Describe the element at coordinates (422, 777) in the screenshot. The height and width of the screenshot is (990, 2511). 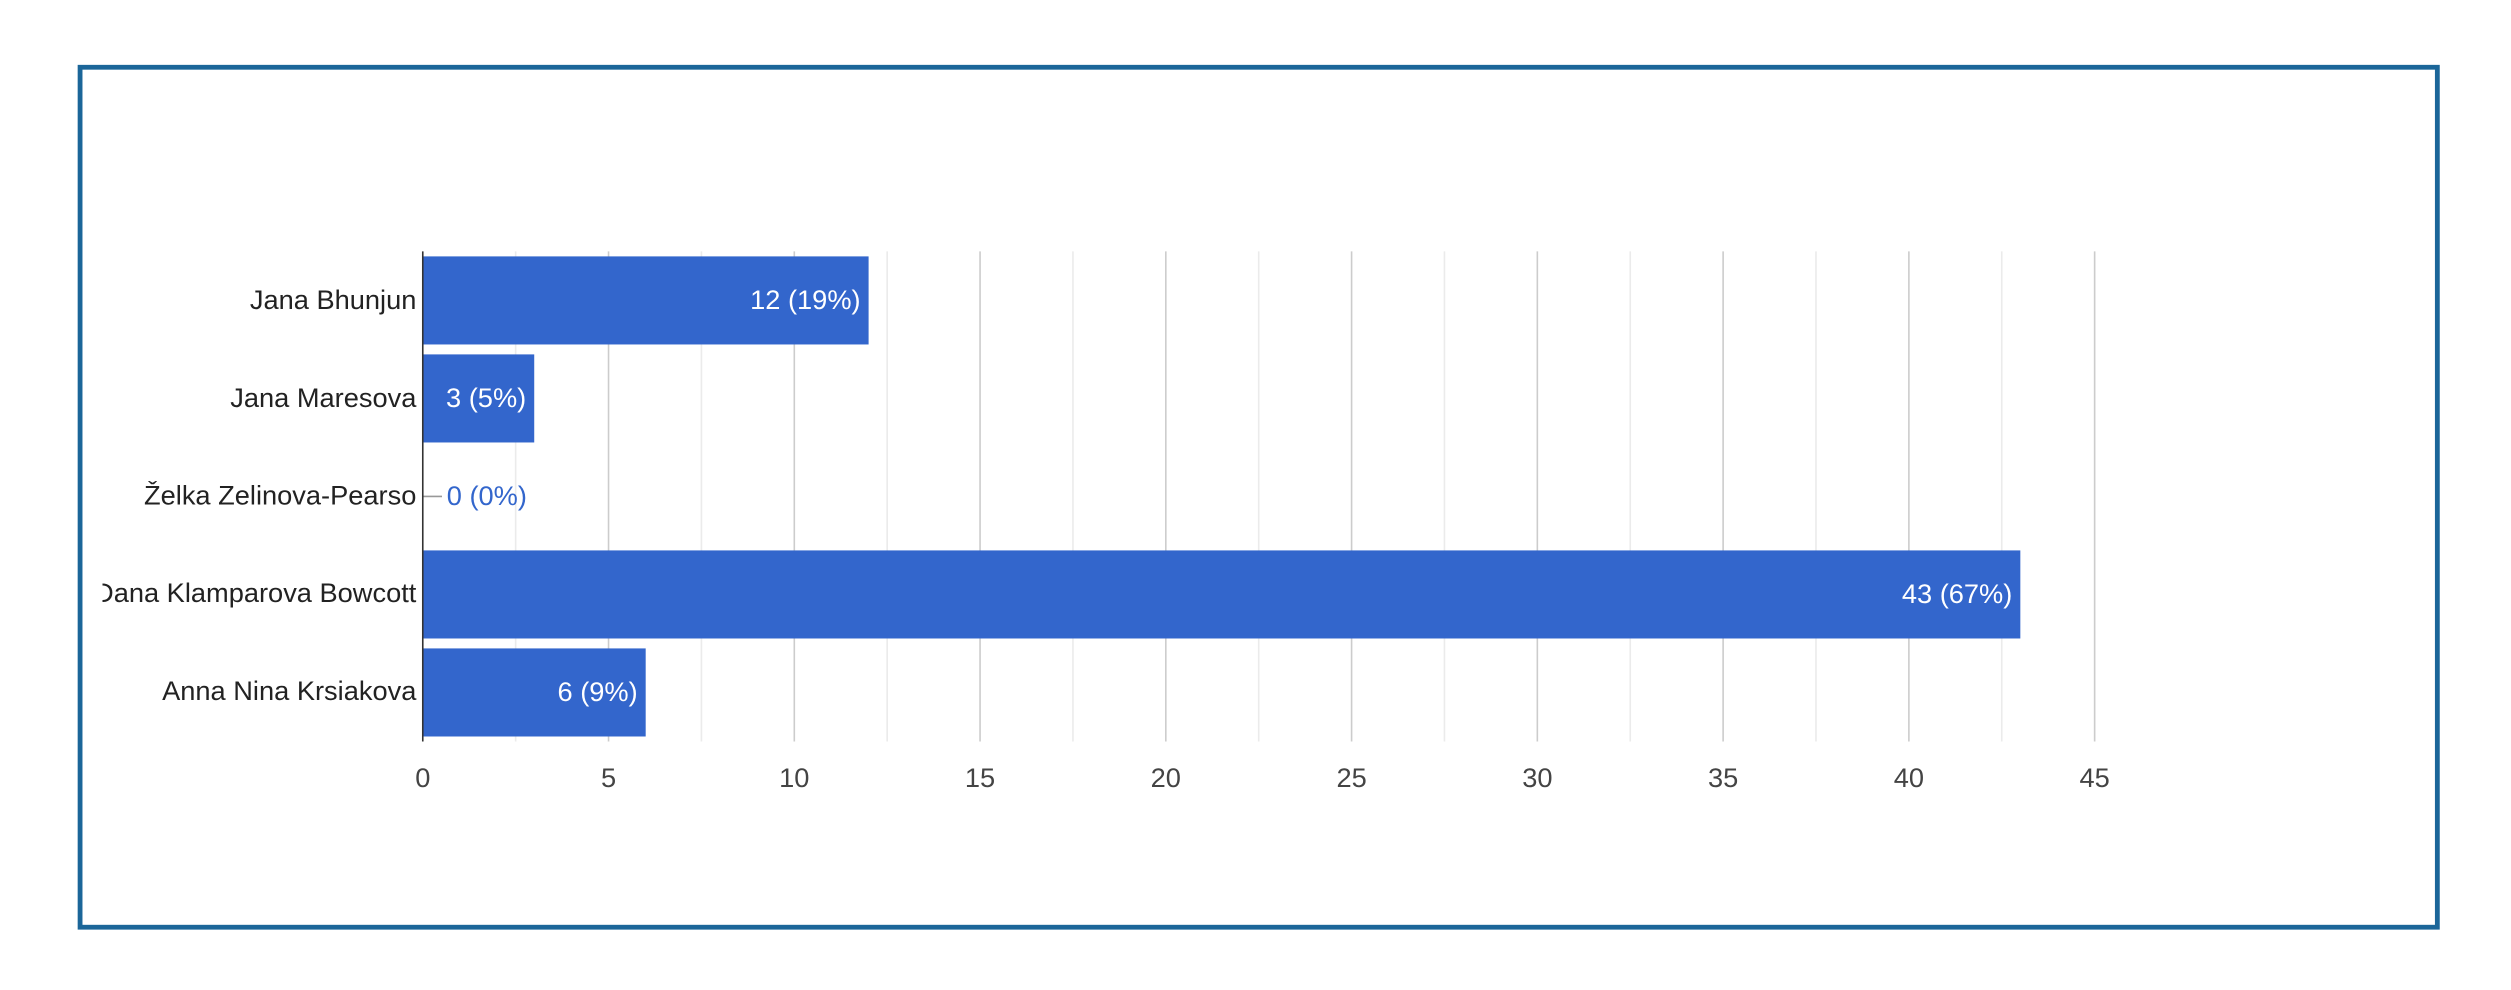
I see `x-tick-label: 0` at that location.